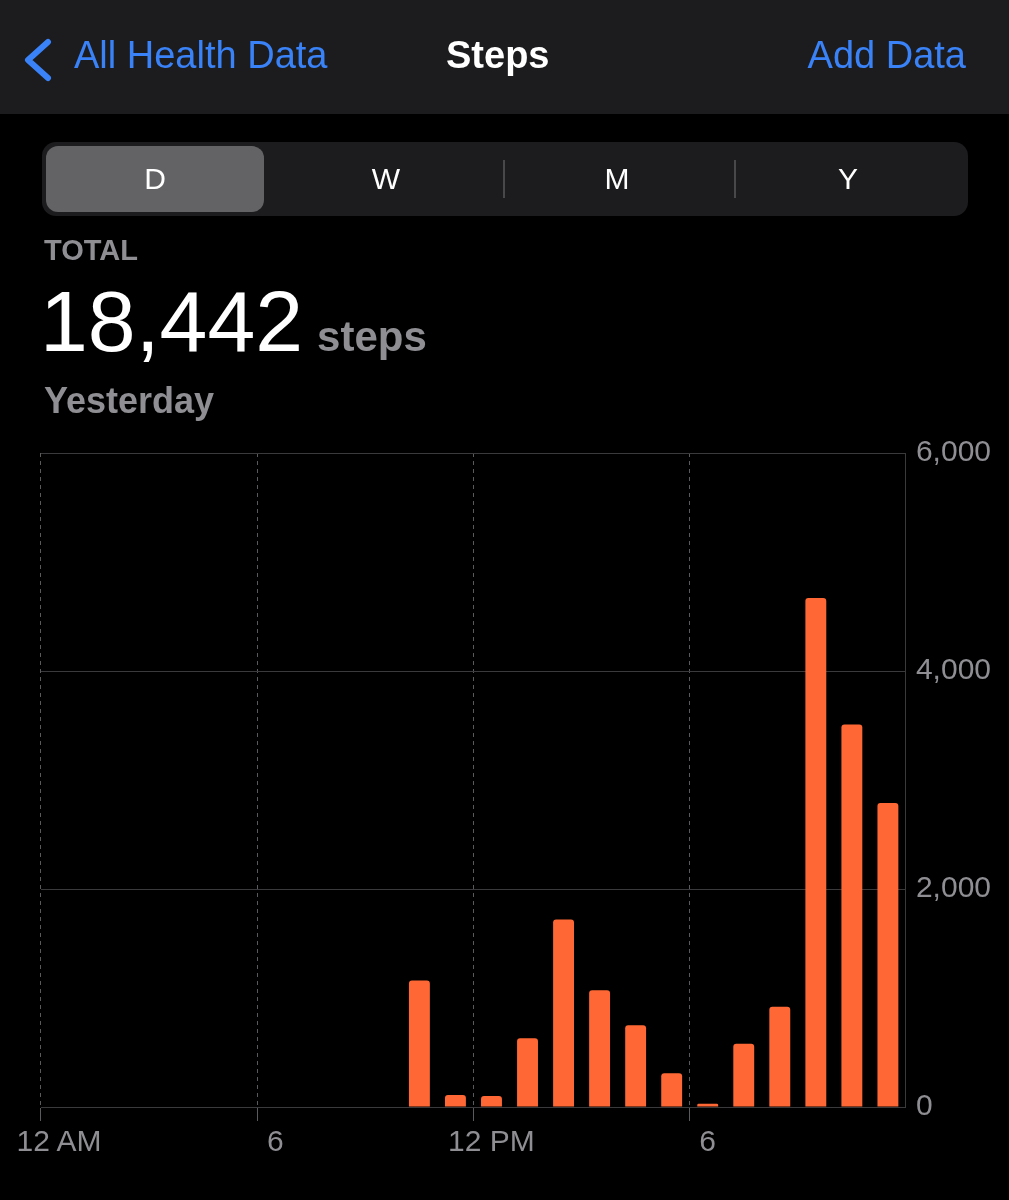  Describe the element at coordinates (848, 179) in the screenshot. I see `text: Y` at that location.